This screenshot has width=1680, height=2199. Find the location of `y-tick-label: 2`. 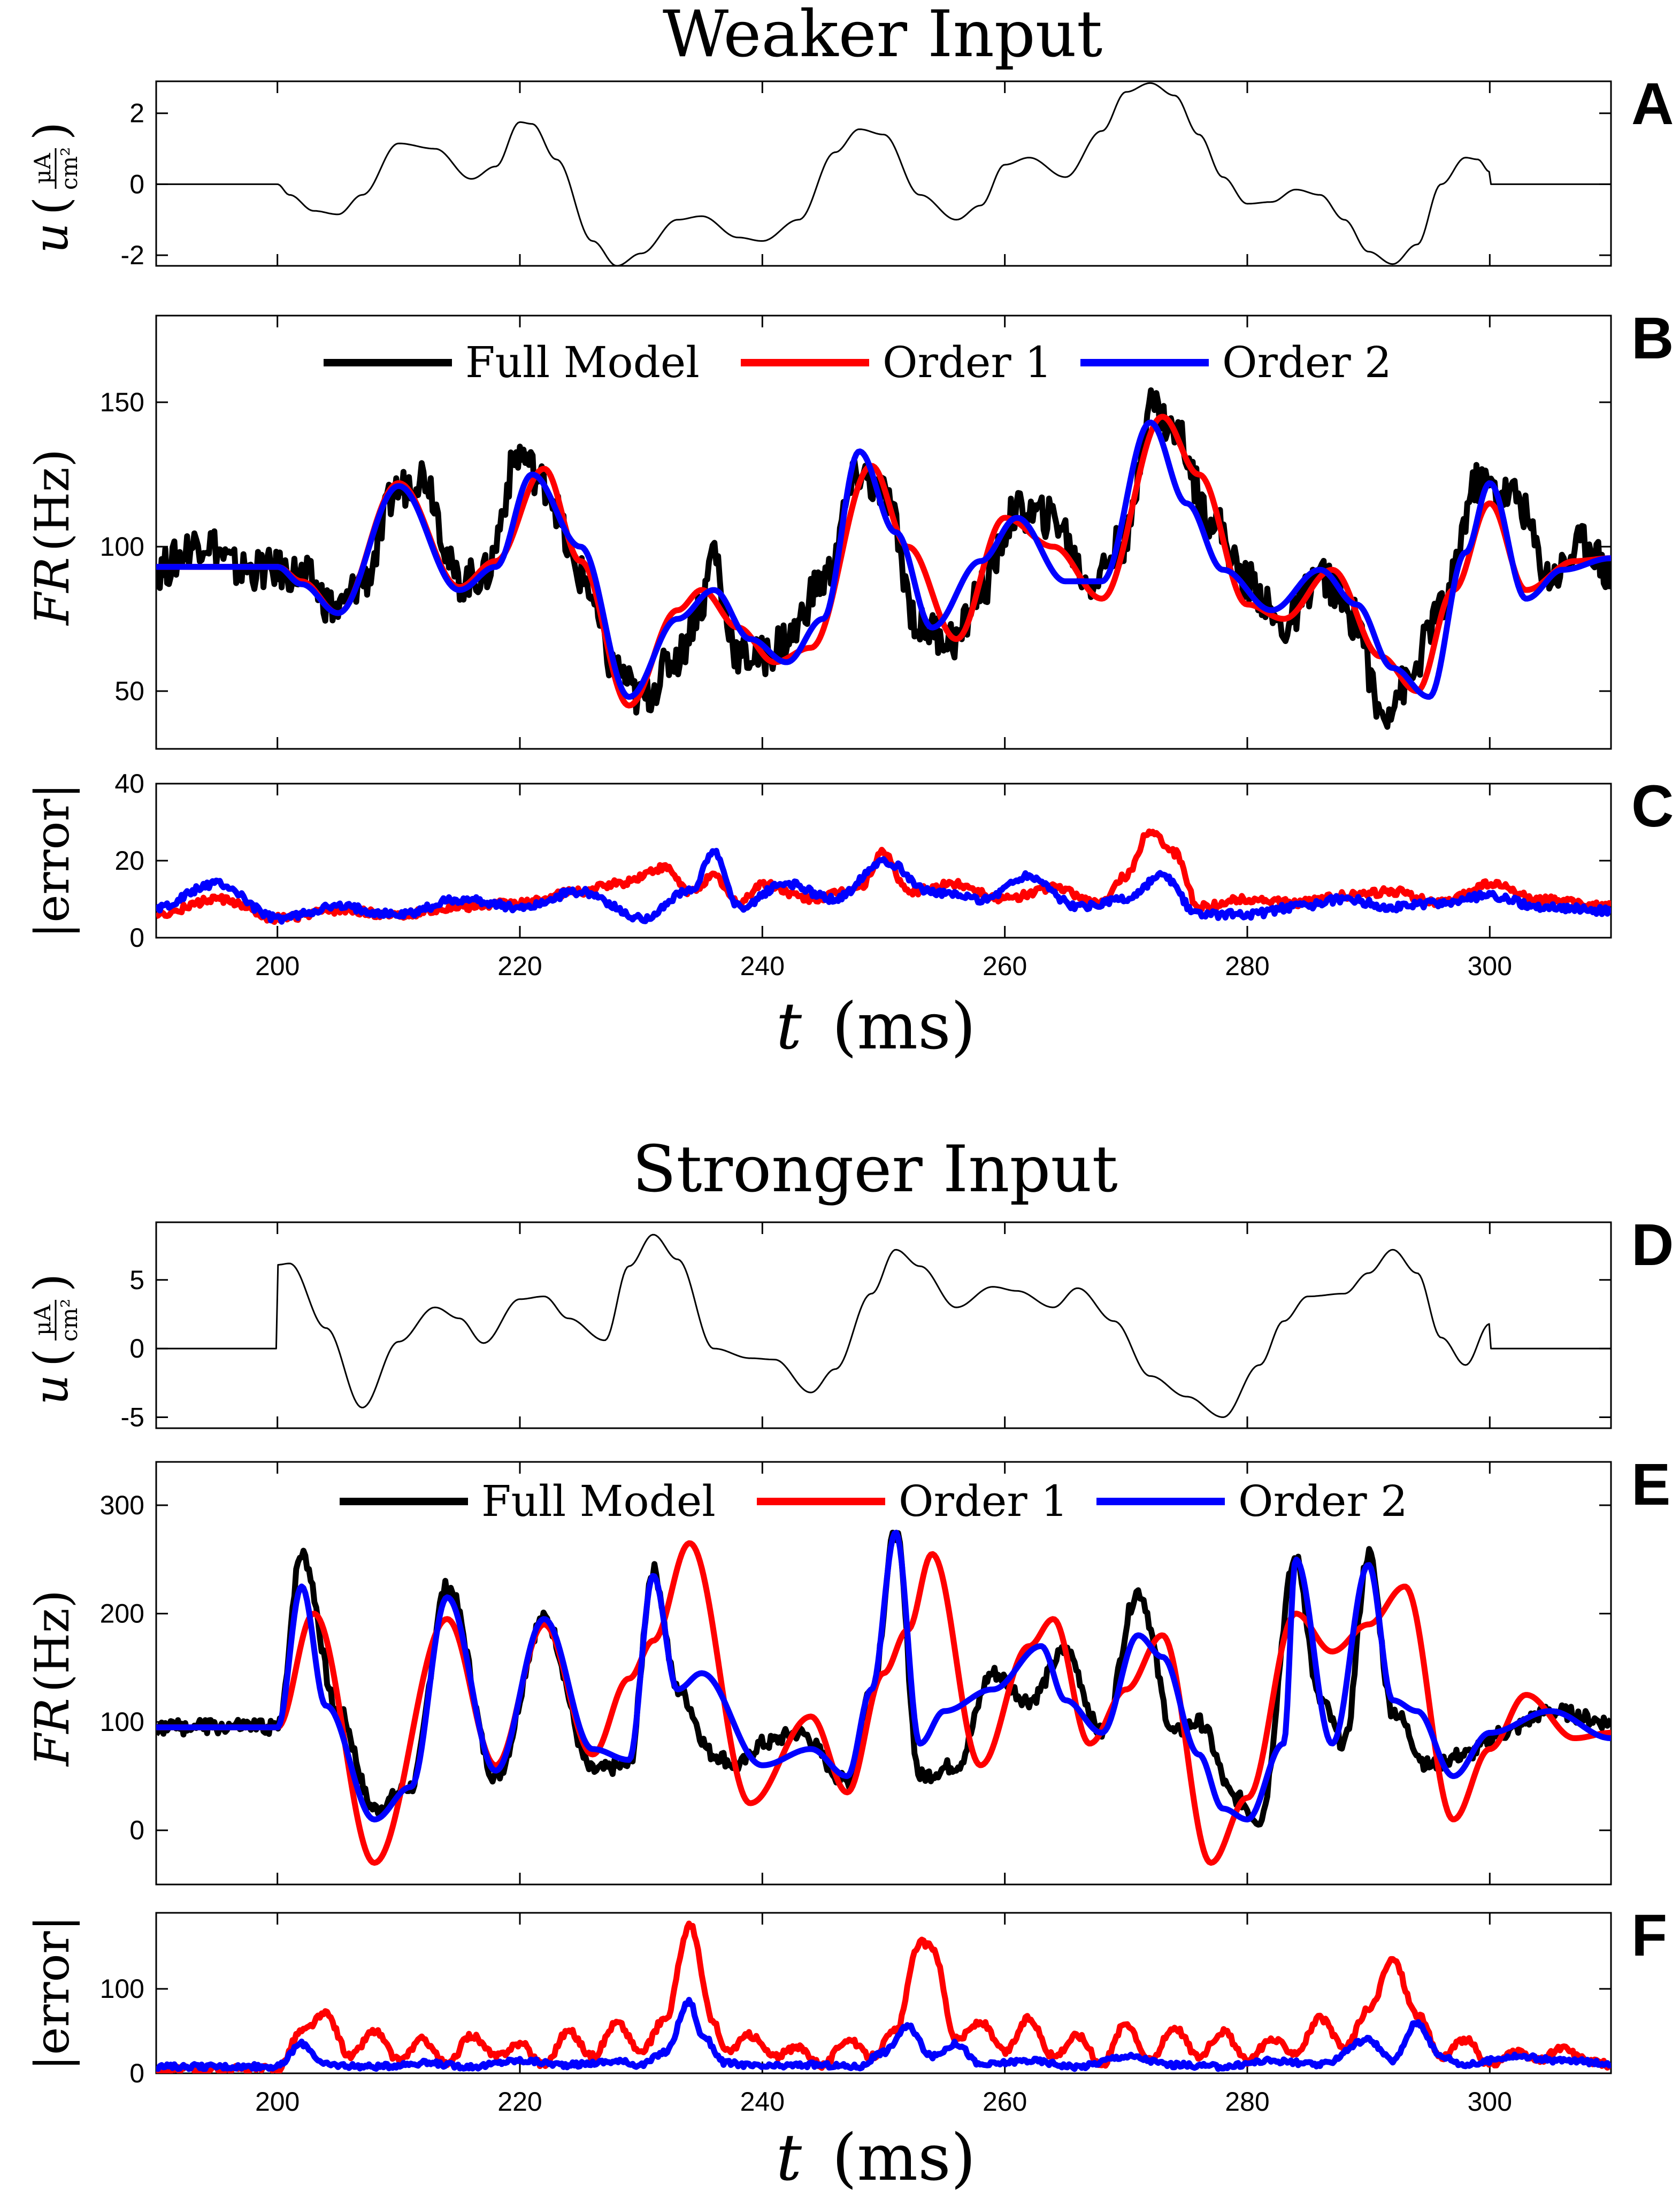

y-tick-label: 2 is located at coordinates (136, 113).